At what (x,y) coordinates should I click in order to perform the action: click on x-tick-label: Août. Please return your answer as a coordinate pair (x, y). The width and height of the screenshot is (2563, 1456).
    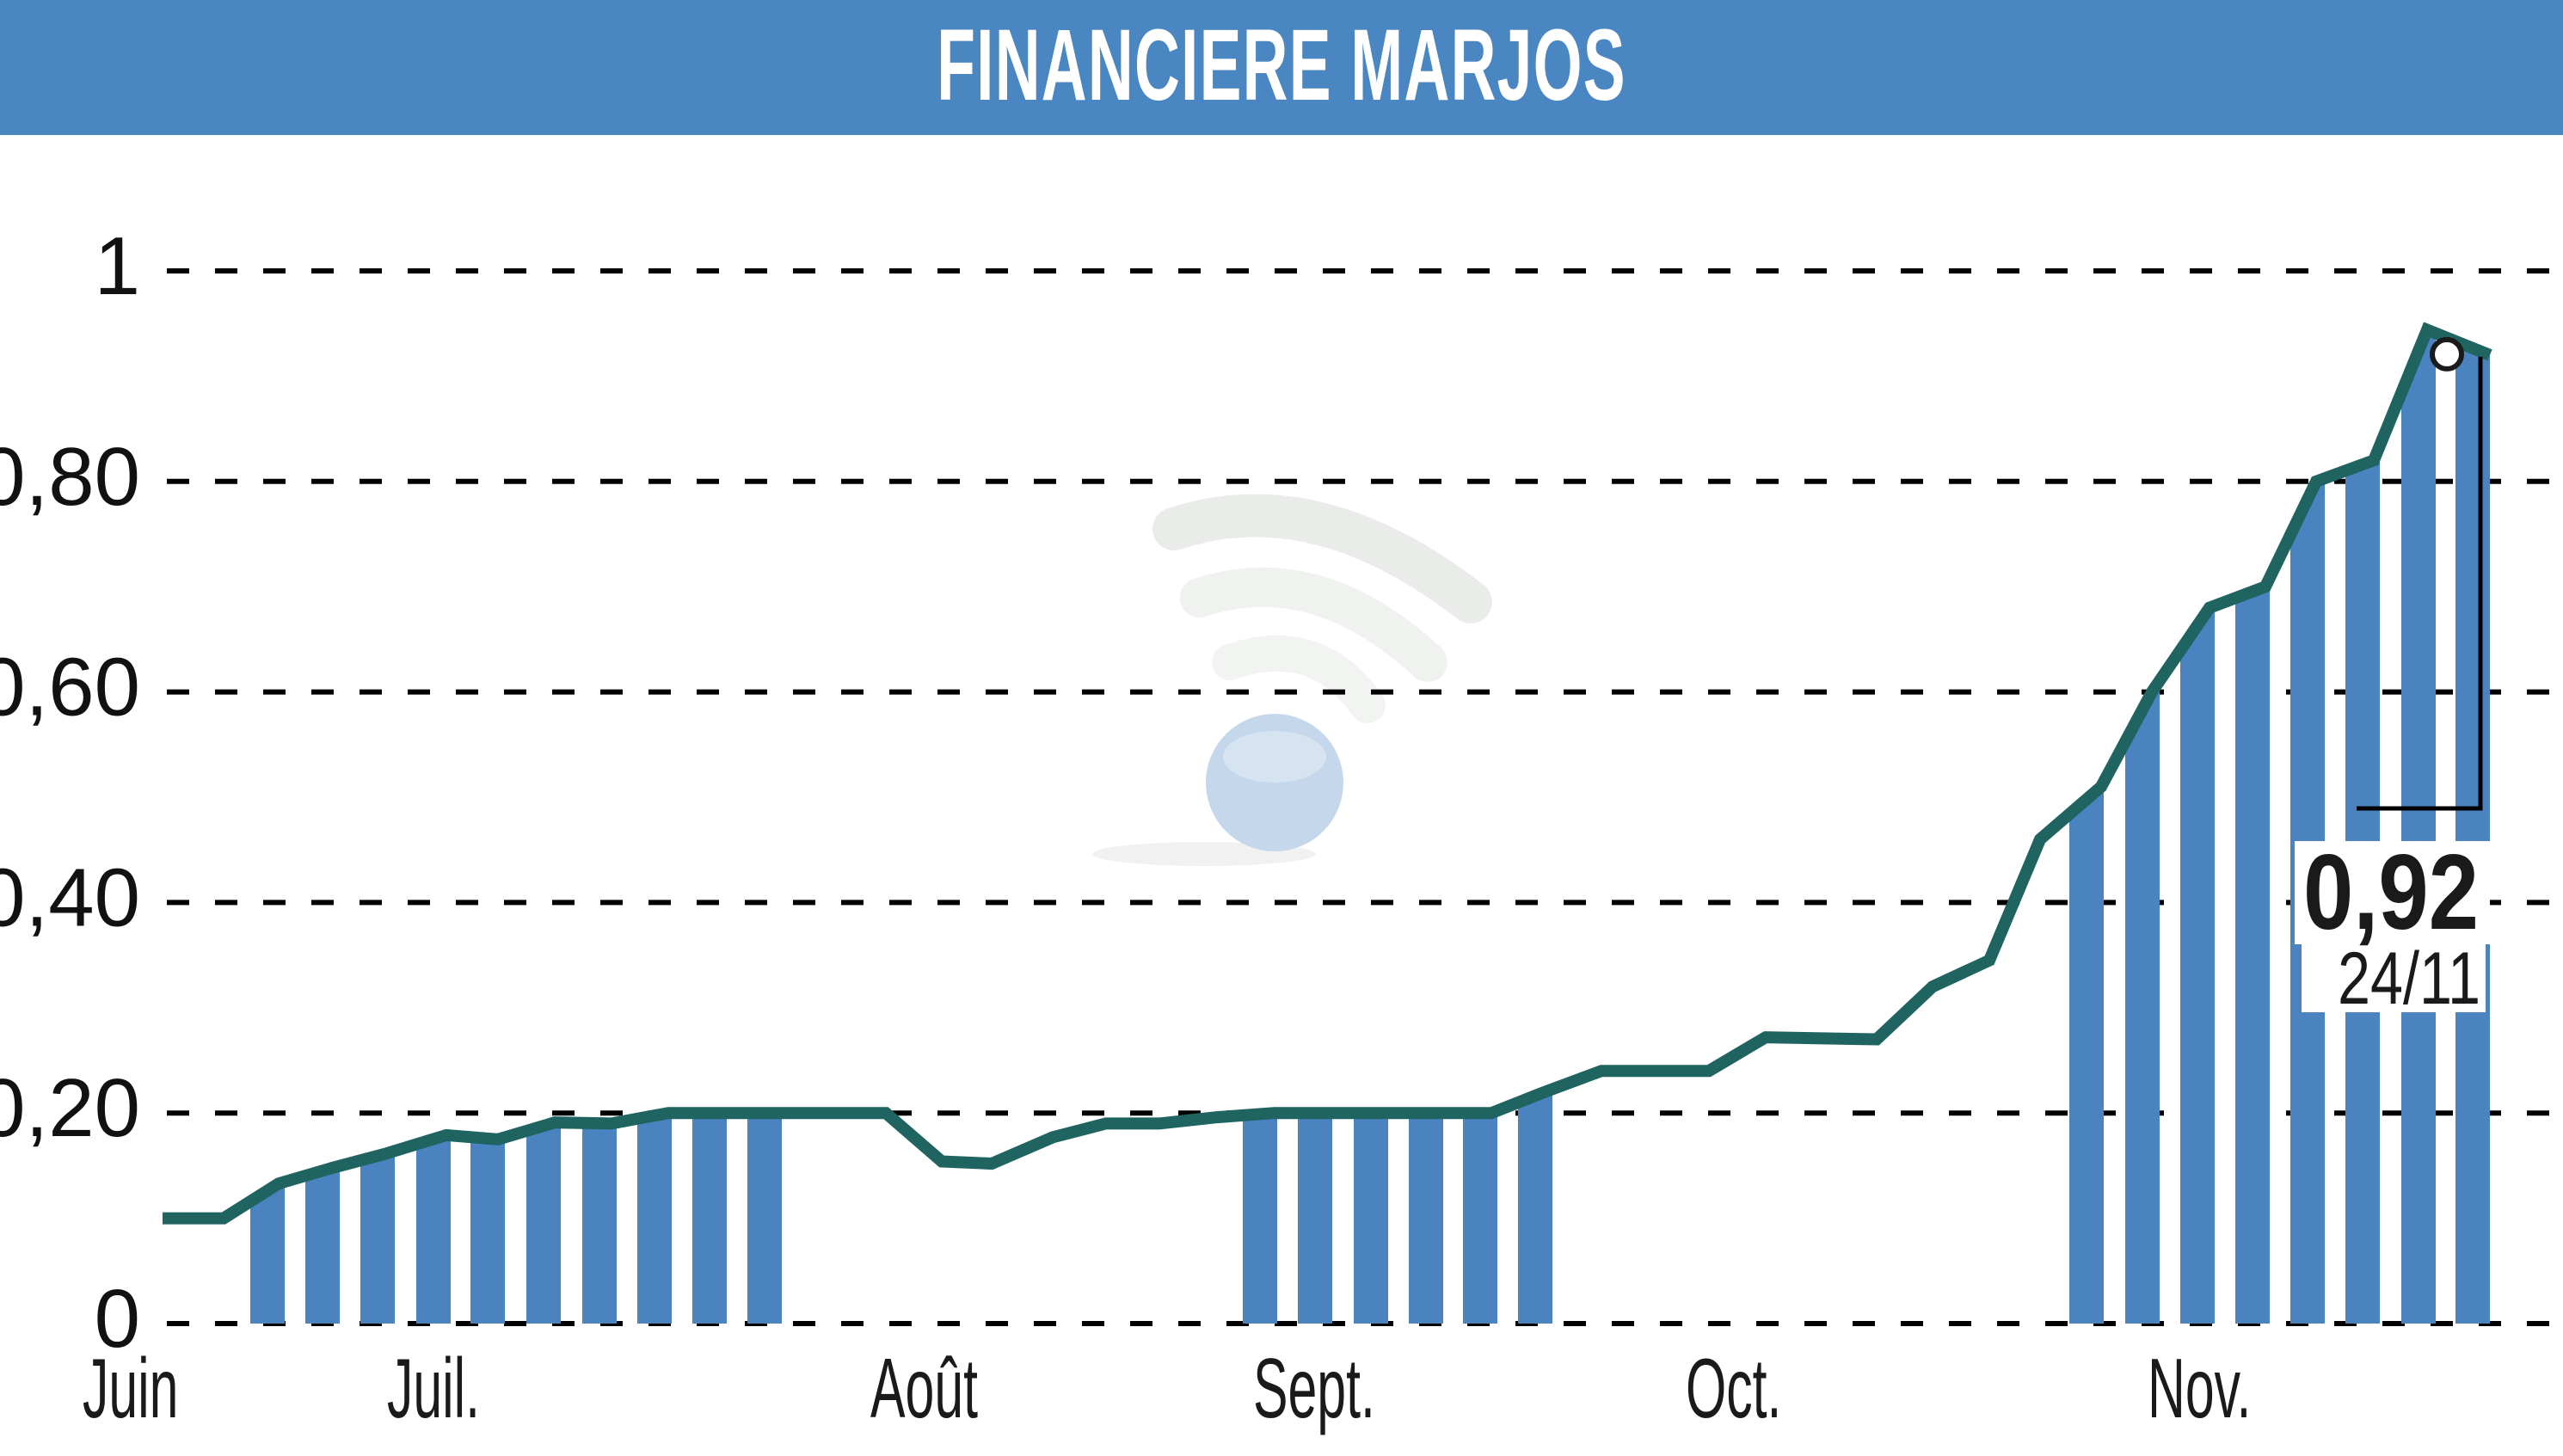
    Looking at the image, I should click on (924, 1388).